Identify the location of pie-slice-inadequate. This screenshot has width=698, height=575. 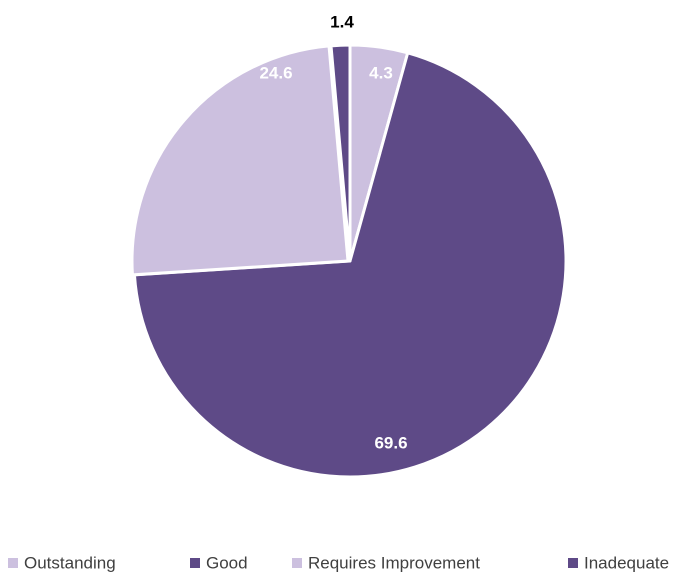
(340, 153).